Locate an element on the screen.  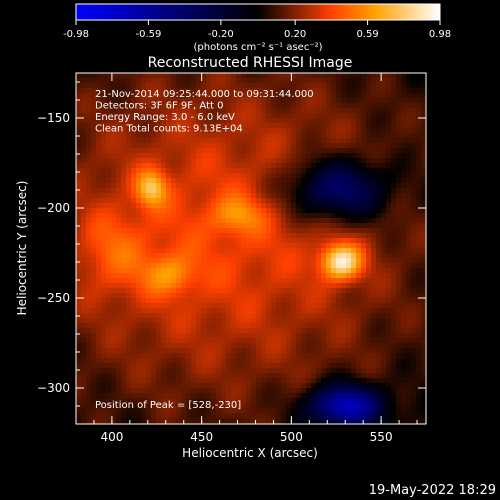
x-tick-label: 450 is located at coordinates (201, 437).